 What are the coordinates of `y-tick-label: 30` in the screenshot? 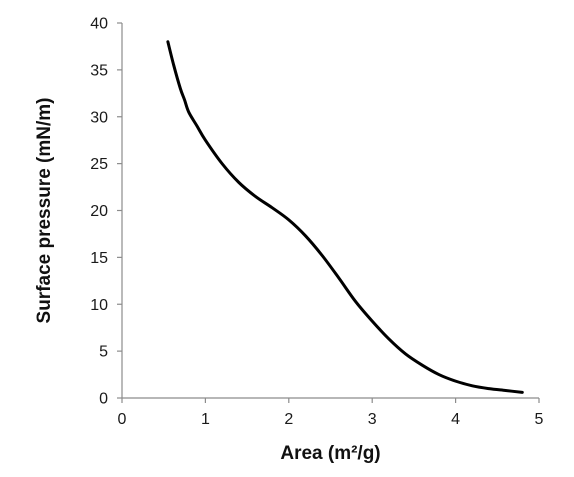 It's located at (99, 117).